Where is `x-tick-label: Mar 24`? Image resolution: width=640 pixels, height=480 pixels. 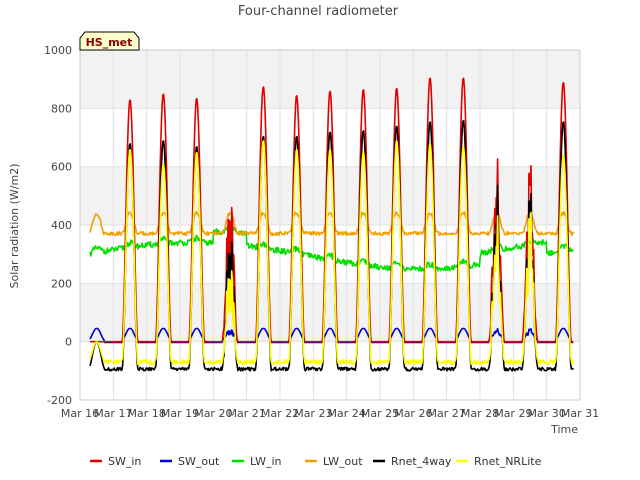
x-tick-label: Mar 24 is located at coordinates (347, 413).